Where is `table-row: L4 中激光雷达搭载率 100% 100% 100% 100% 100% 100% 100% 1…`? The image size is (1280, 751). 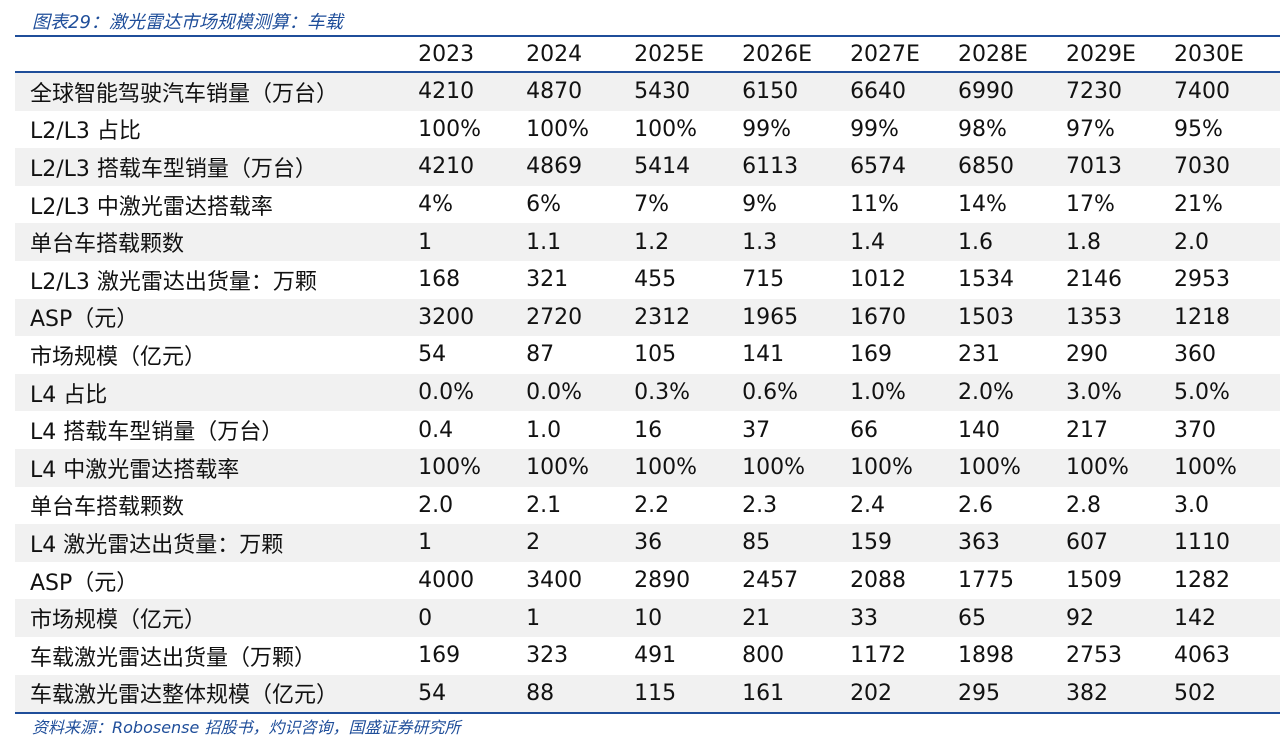
table-row: L4 中激光雷达搭载率 100% 100% 100% 100% 100% 100% 100% 1… is located at coordinates (647, 467).